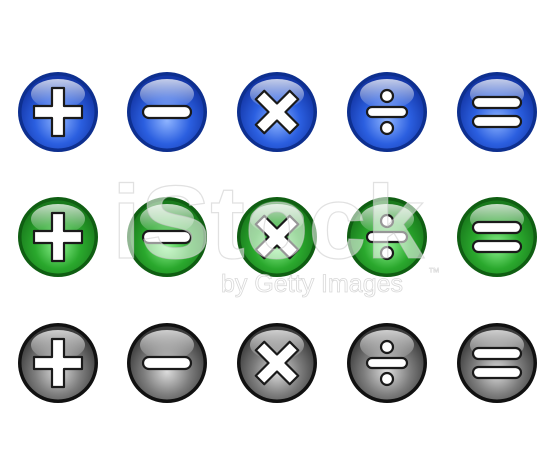  I want to click on blue-divide-button, so click(387, 112).